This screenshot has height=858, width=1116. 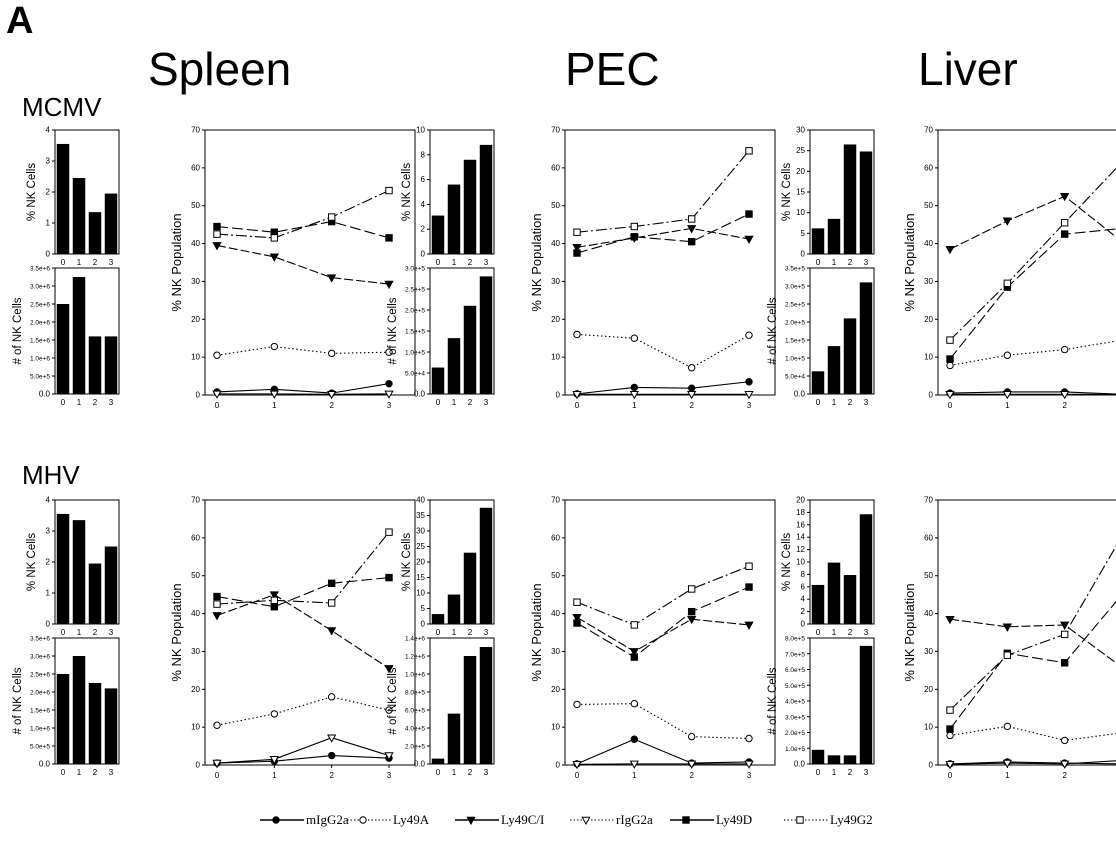 I want to click on mcmv-liver-pop-ytick-label: 40, so click(x=928, y=243).